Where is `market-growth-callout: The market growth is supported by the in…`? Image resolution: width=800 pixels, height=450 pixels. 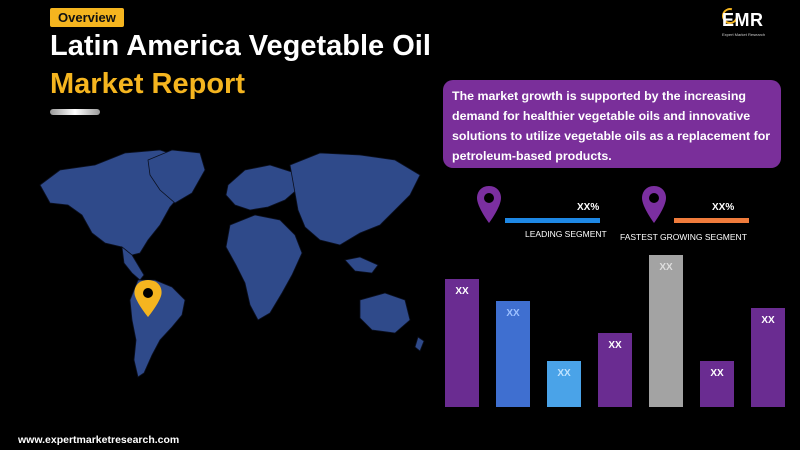 market-growth-callout: The market growth is supported by the in… is located at coordinates (612, 124).